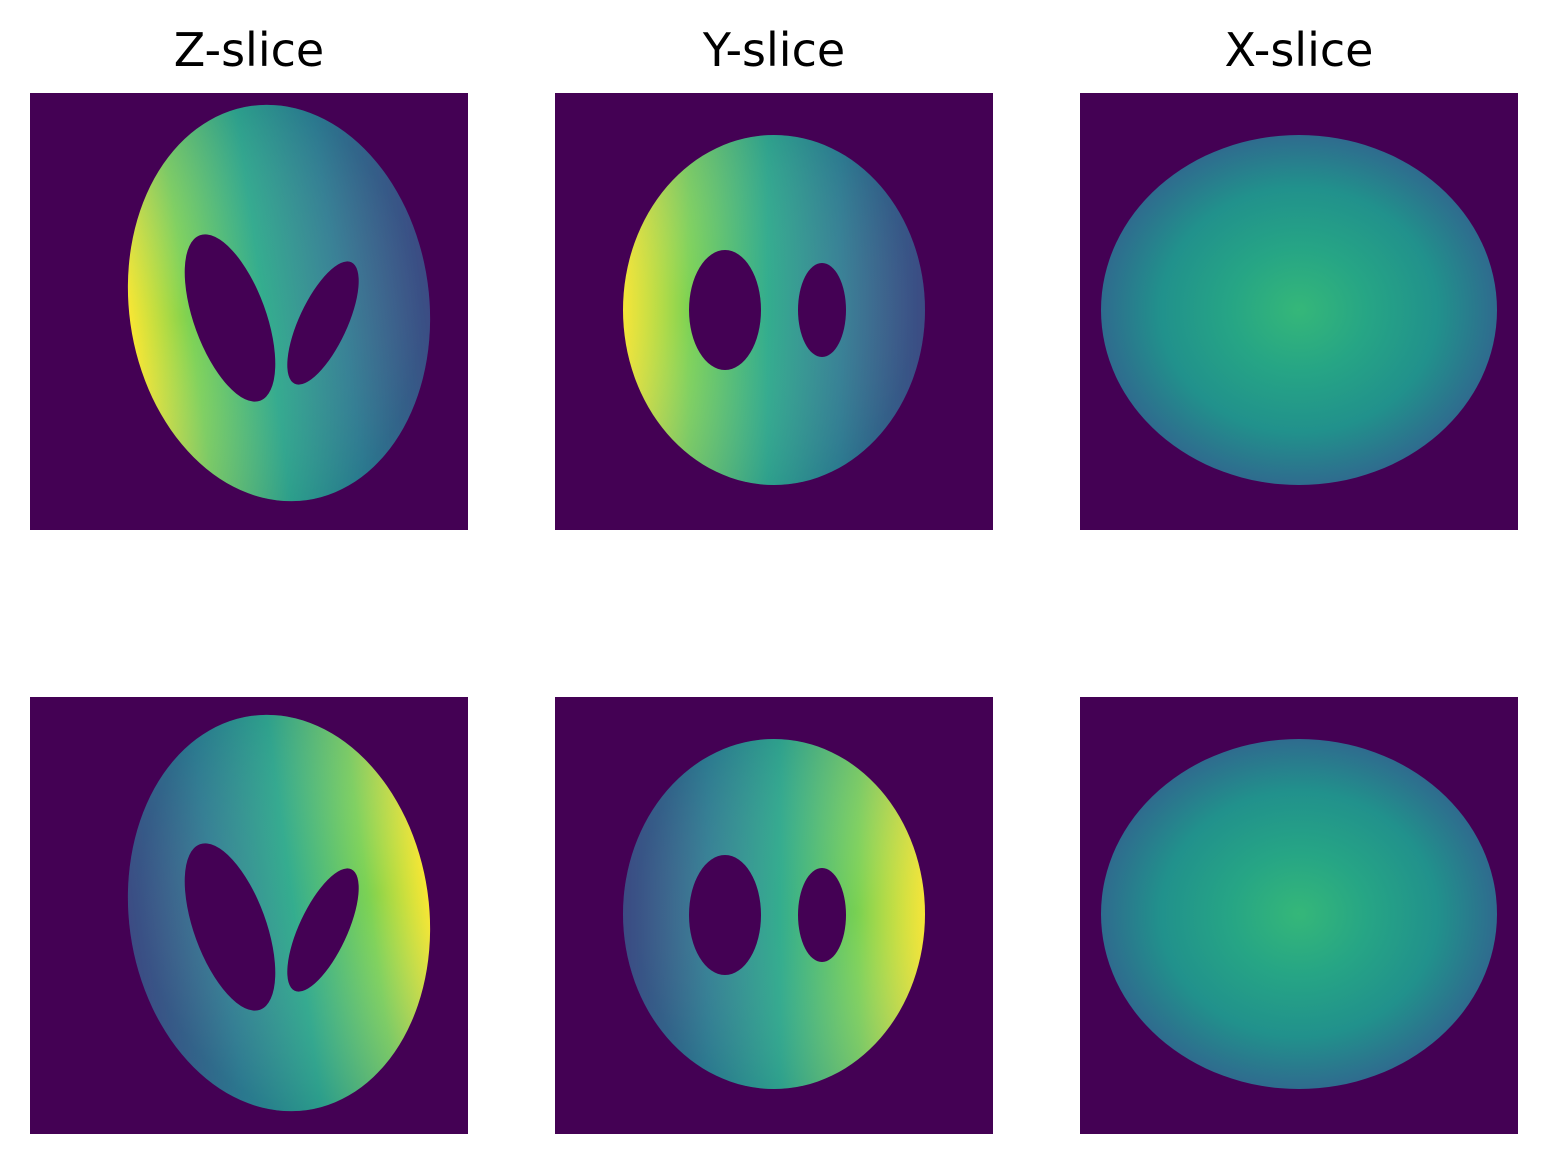  I want to click on panel-y-slice-row1, so click(774, 311).